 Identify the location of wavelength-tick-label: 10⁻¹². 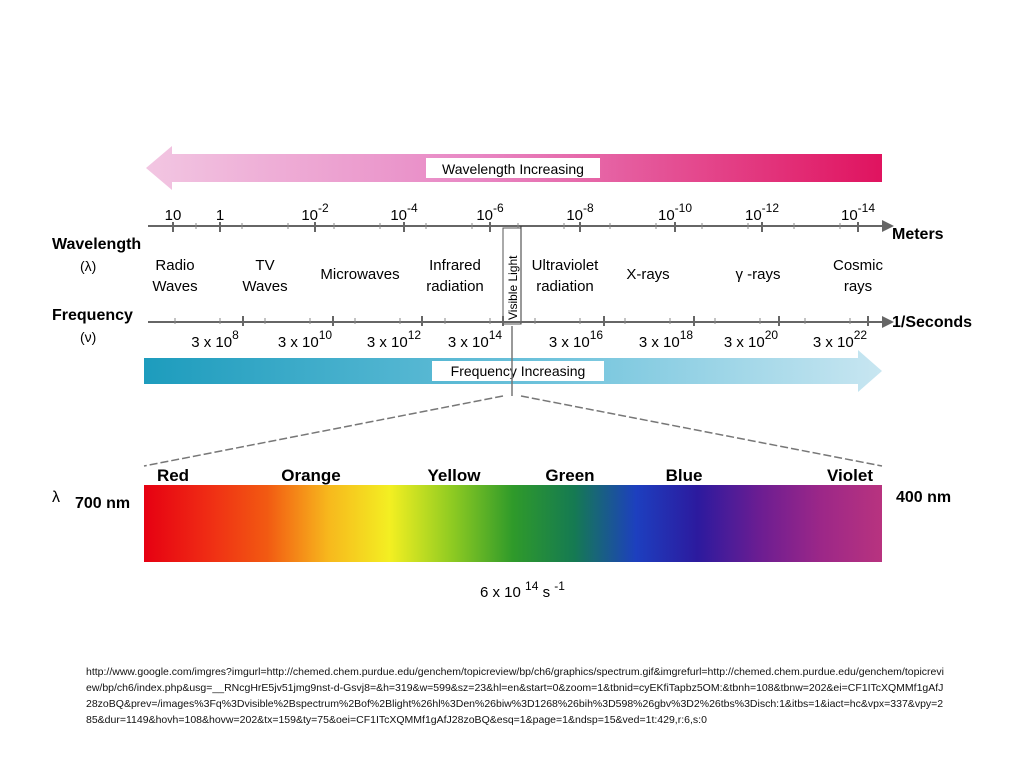
(762, 212).